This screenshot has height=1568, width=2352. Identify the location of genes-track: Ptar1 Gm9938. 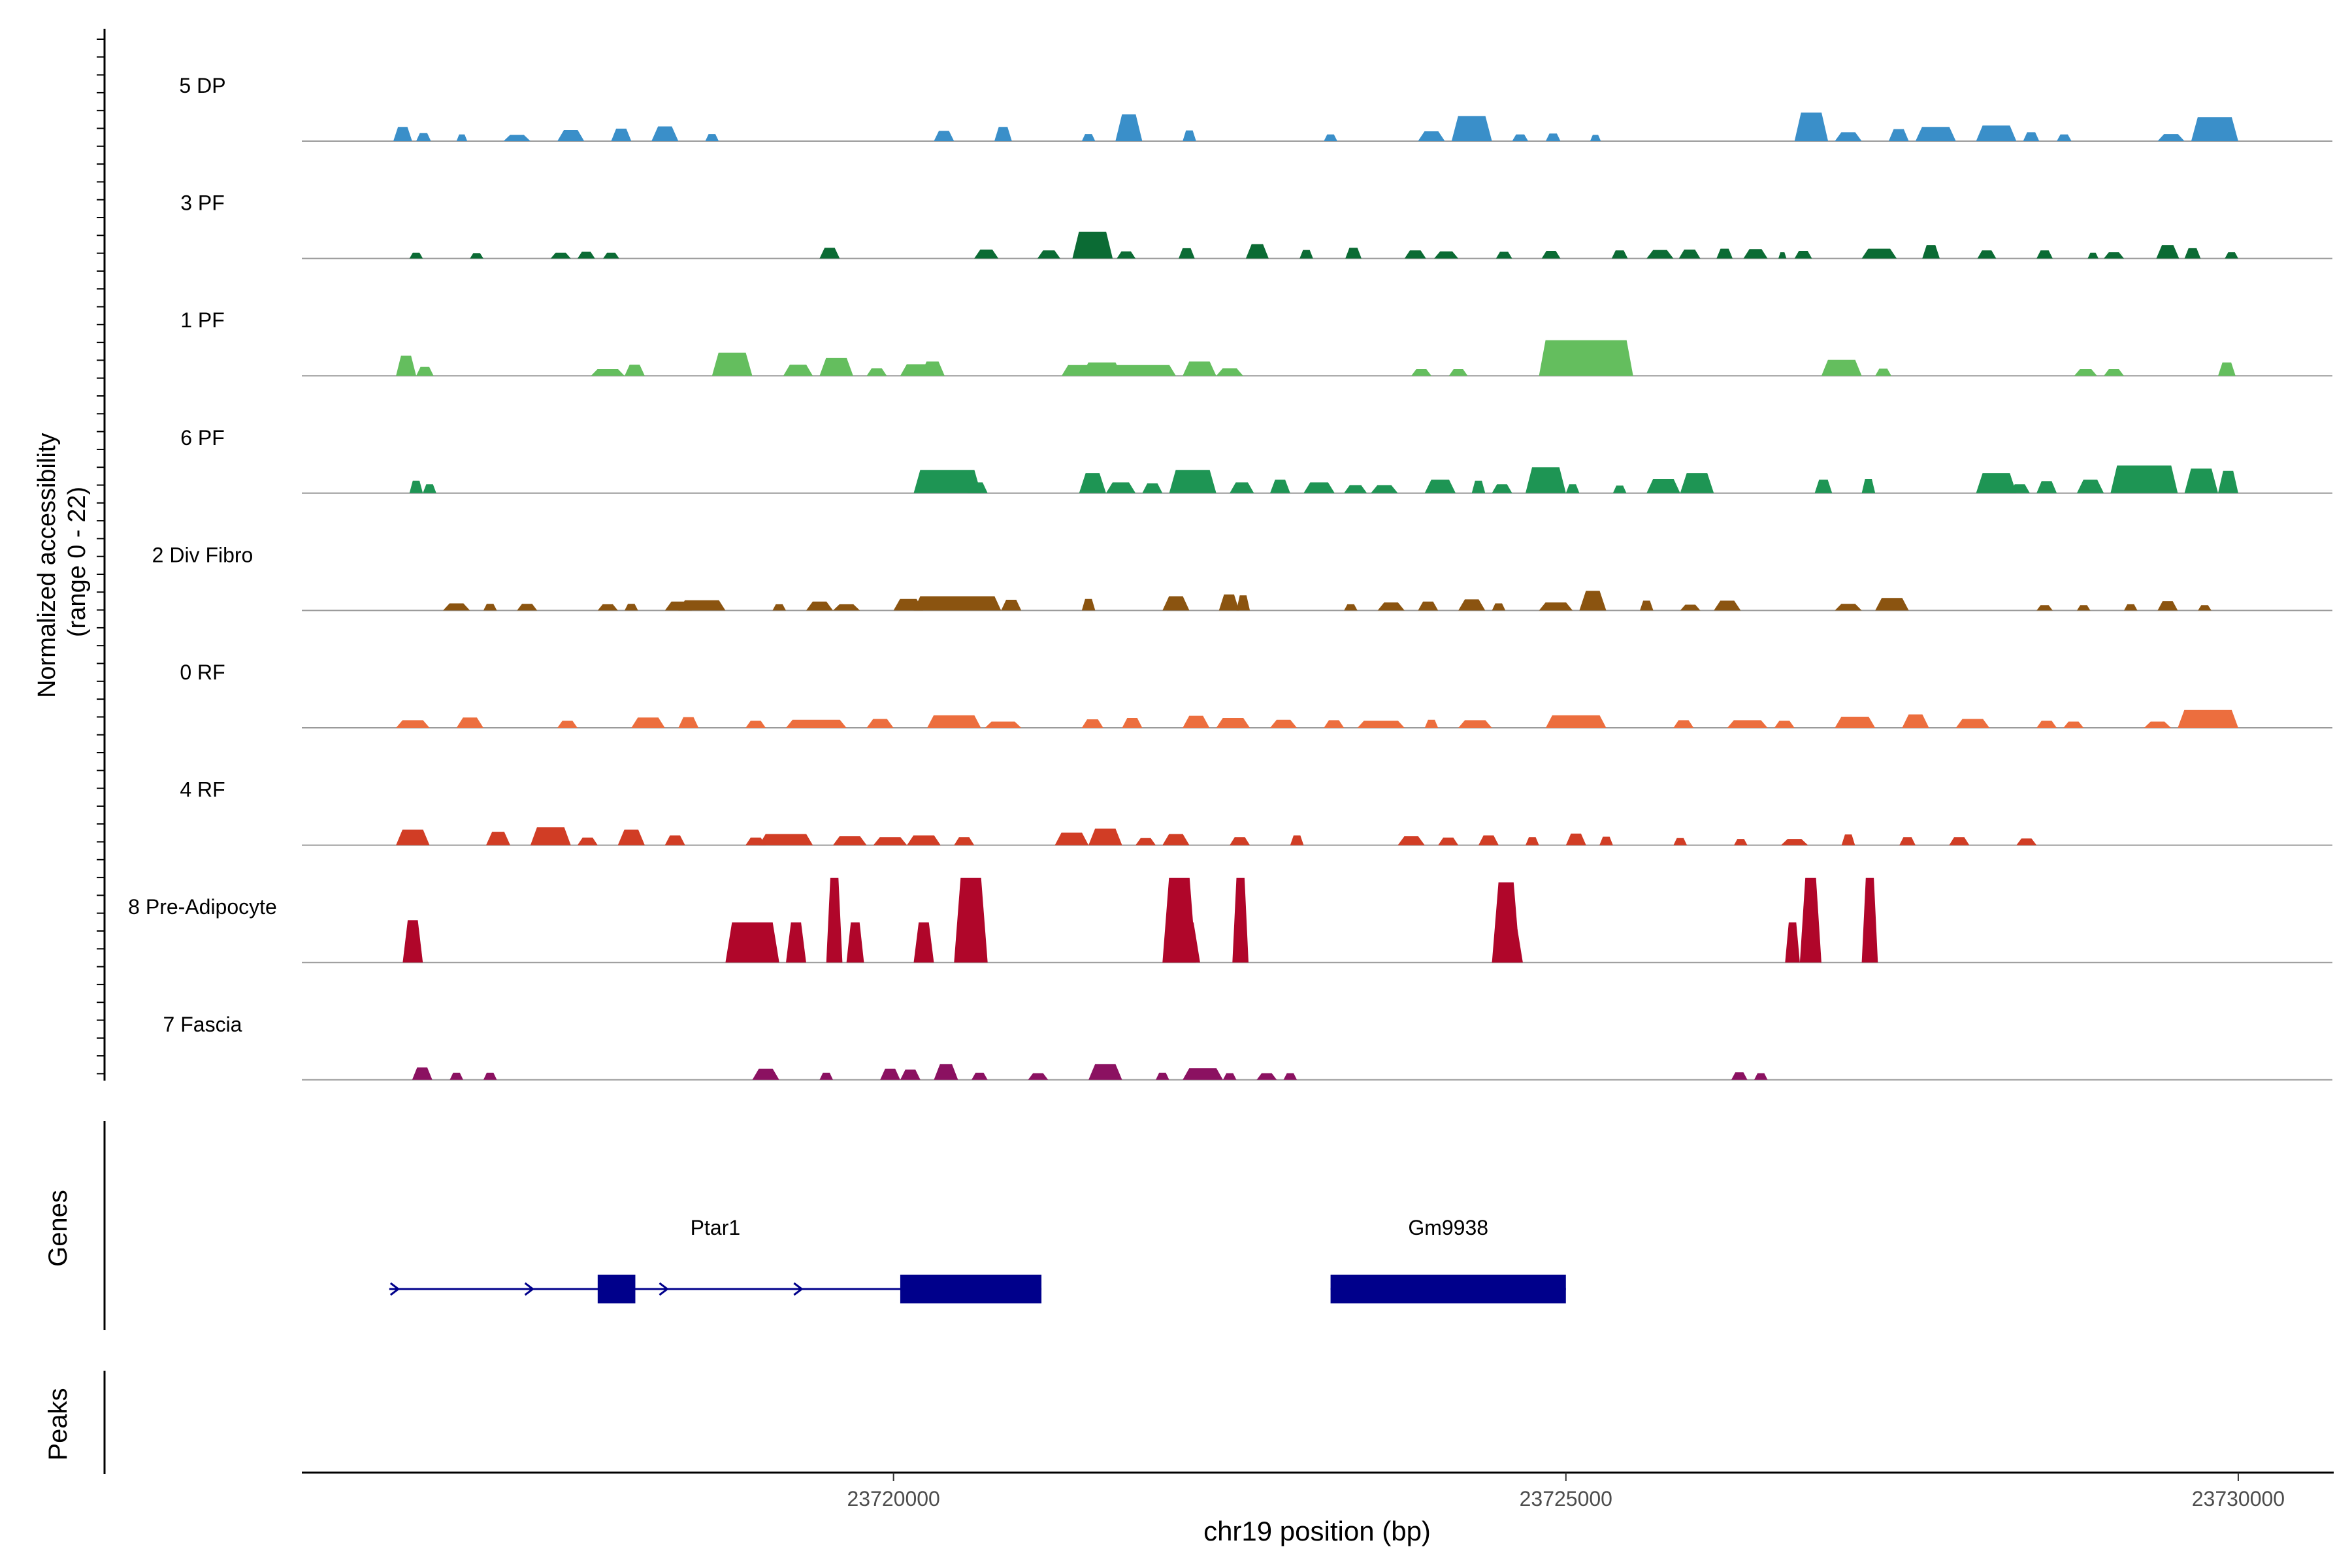
(977, 1259).